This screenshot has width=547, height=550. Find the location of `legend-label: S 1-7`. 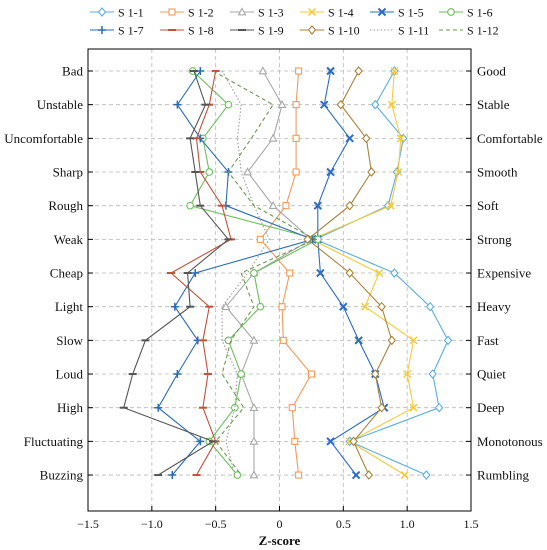

legend-label: S 1-7 is located at coordinates (131, 31).